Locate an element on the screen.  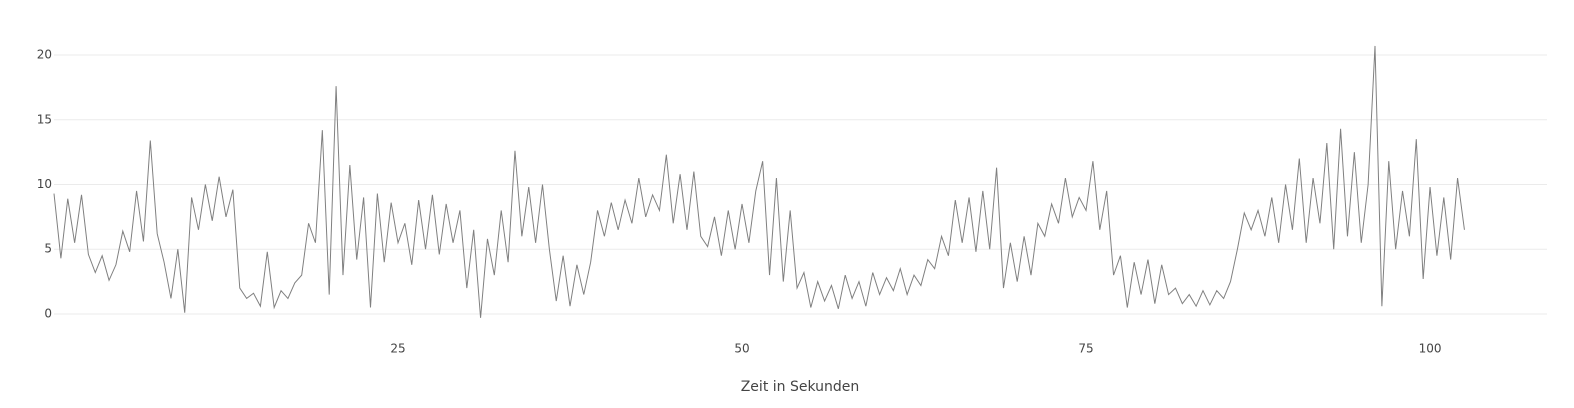
x-tick-label: 75 is located at coordinates (1085, 349).